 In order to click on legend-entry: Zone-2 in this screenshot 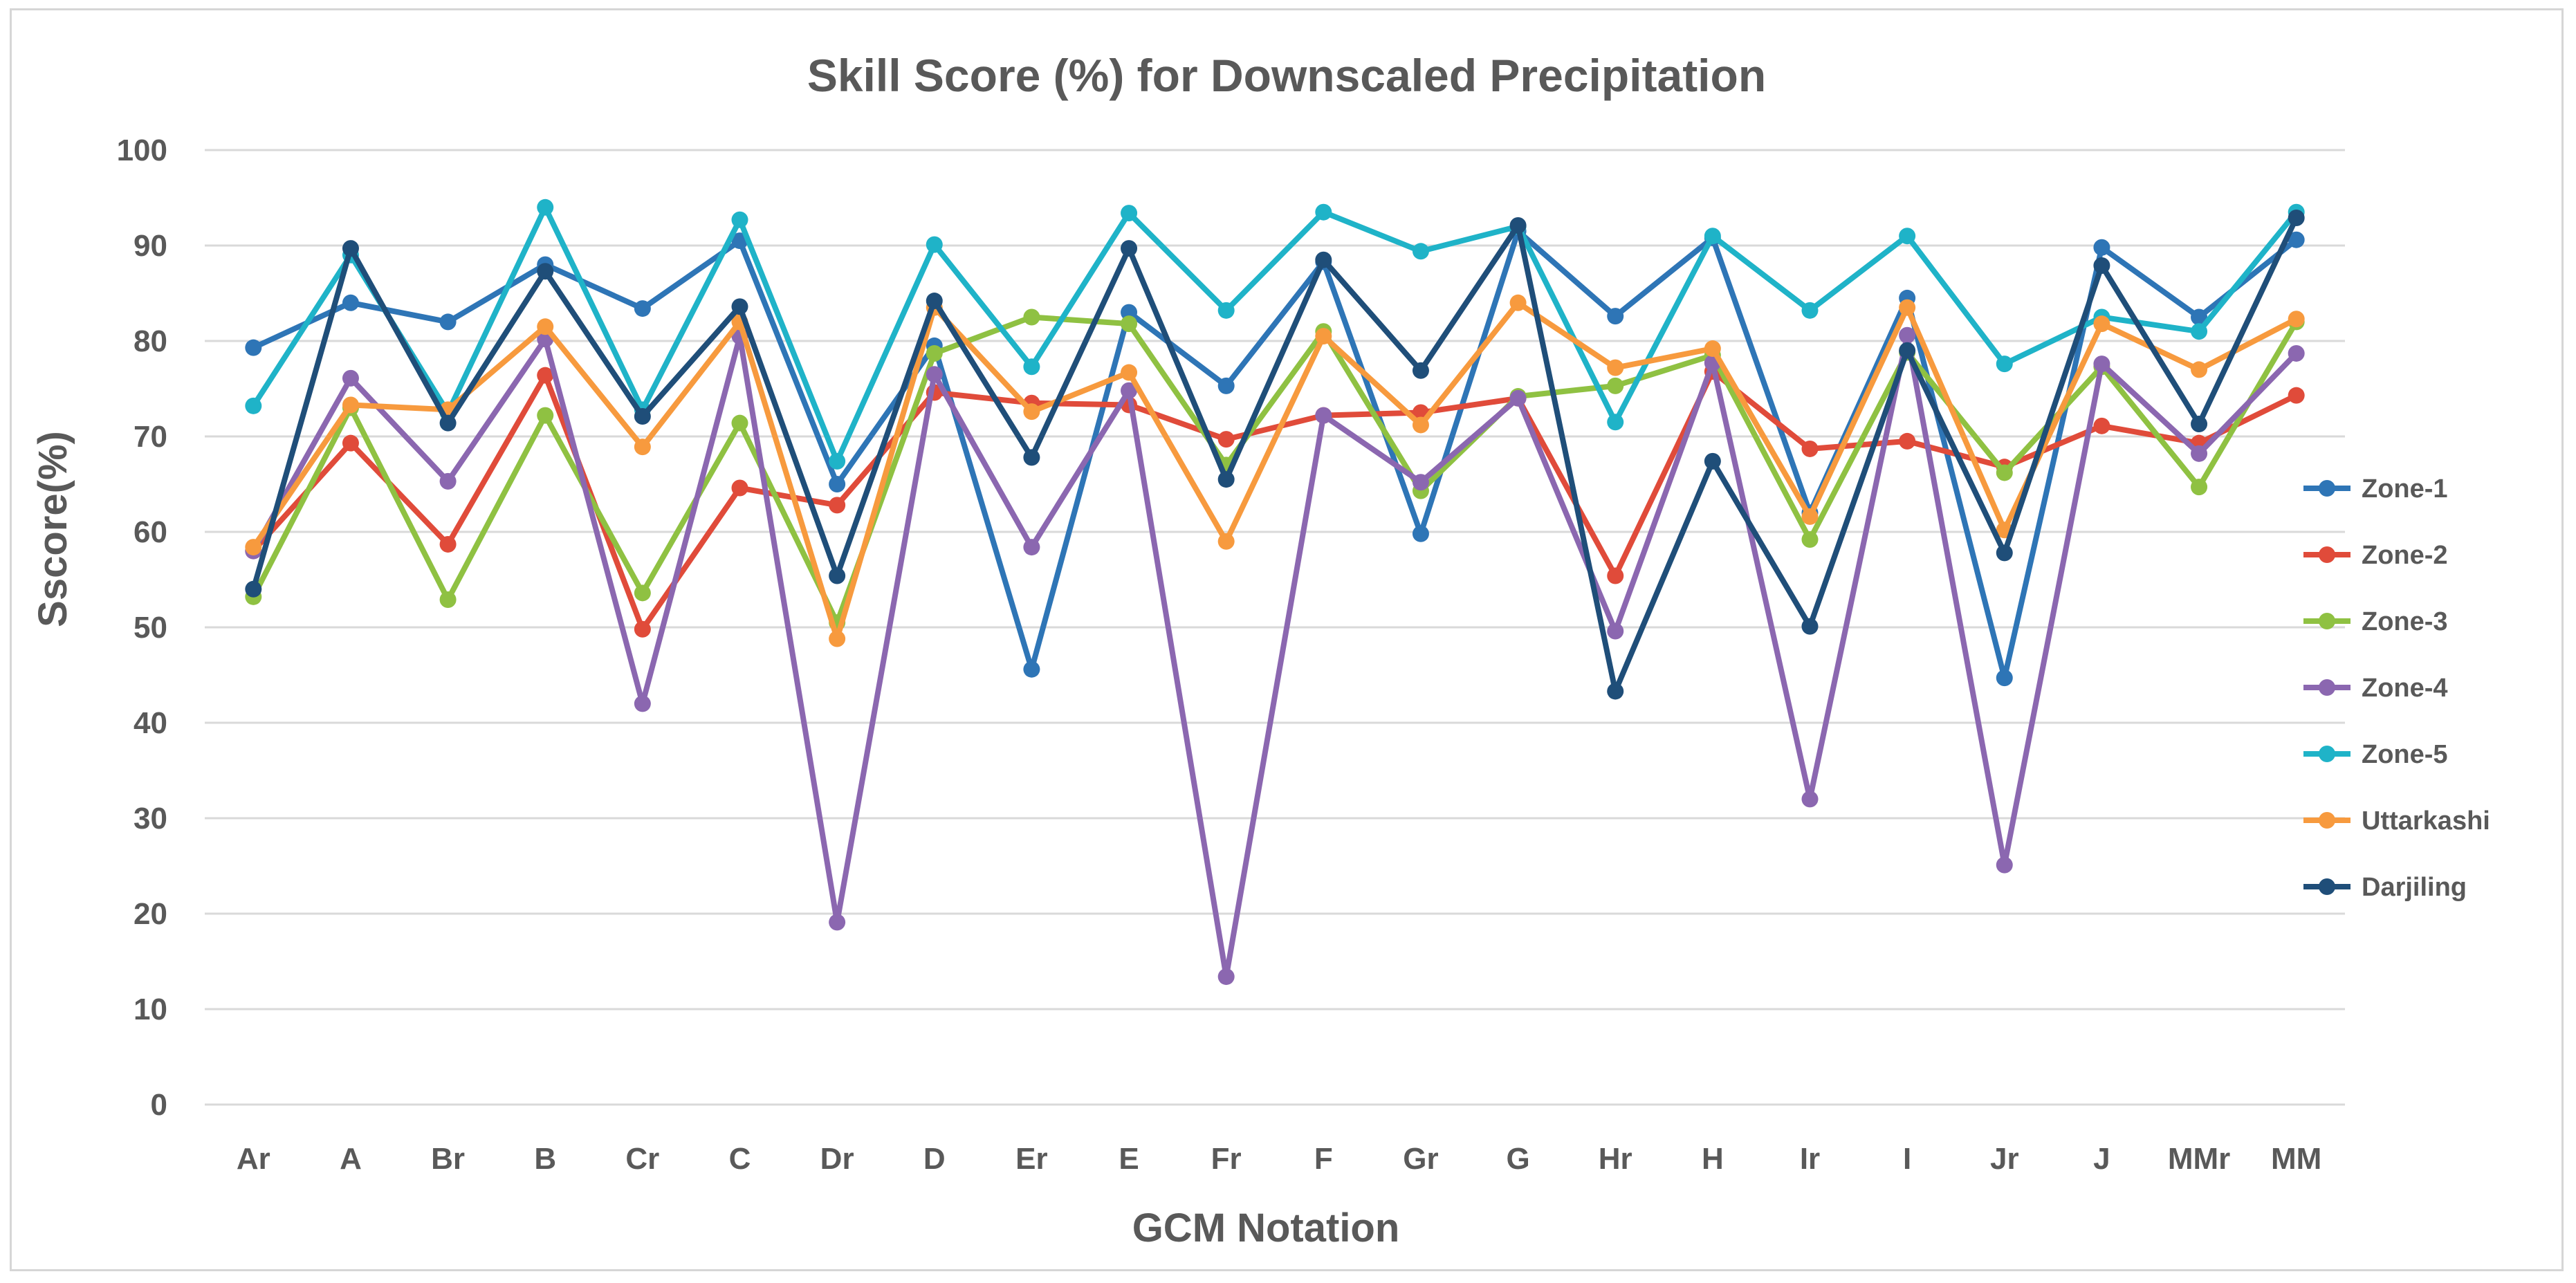, I will do `click(2375, 555)`.